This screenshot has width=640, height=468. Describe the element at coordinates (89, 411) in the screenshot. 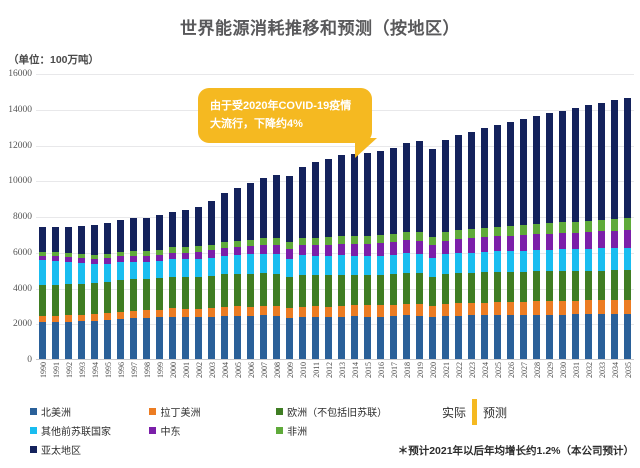

I see `legend-item-0: 北美洲` at that location.